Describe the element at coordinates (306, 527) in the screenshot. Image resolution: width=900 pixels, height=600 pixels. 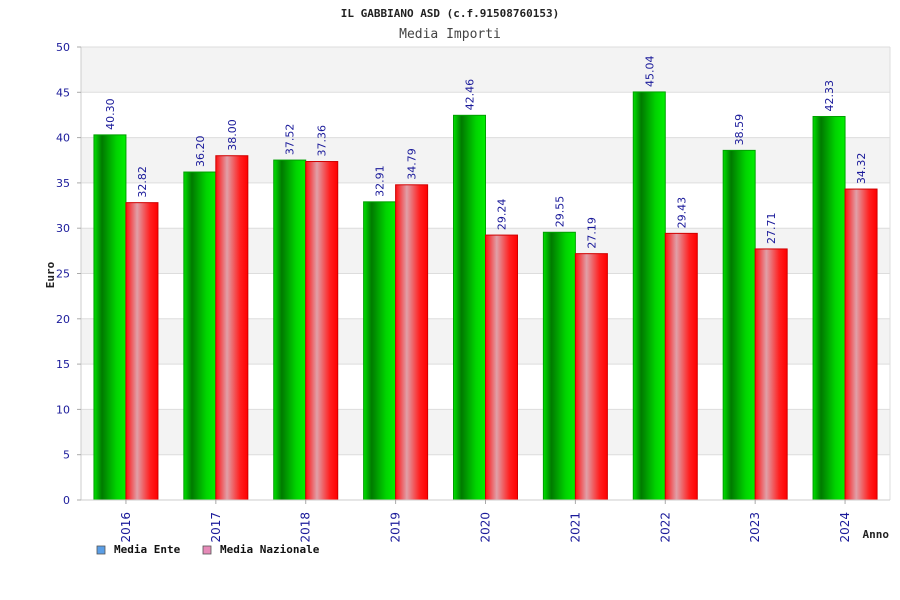
I see `x-tick-label: 2018` at that location.